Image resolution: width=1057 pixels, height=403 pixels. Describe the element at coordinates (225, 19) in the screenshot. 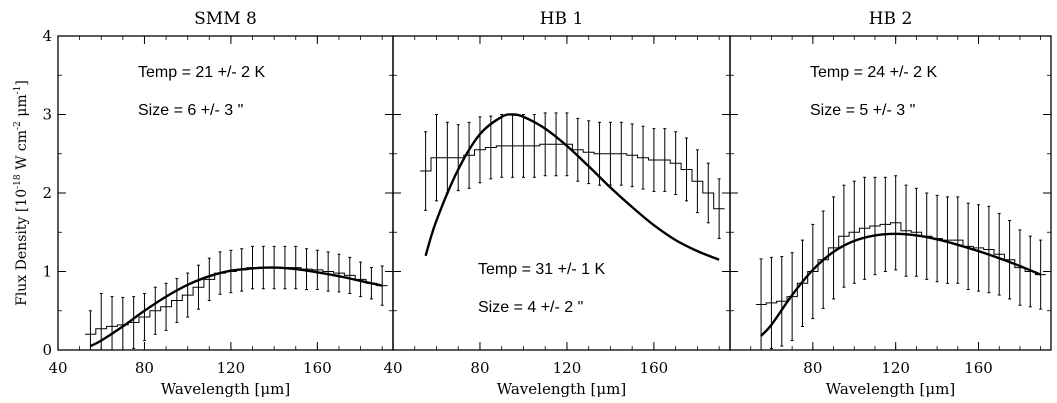

I see `panel-title: SMM 8` at that location.